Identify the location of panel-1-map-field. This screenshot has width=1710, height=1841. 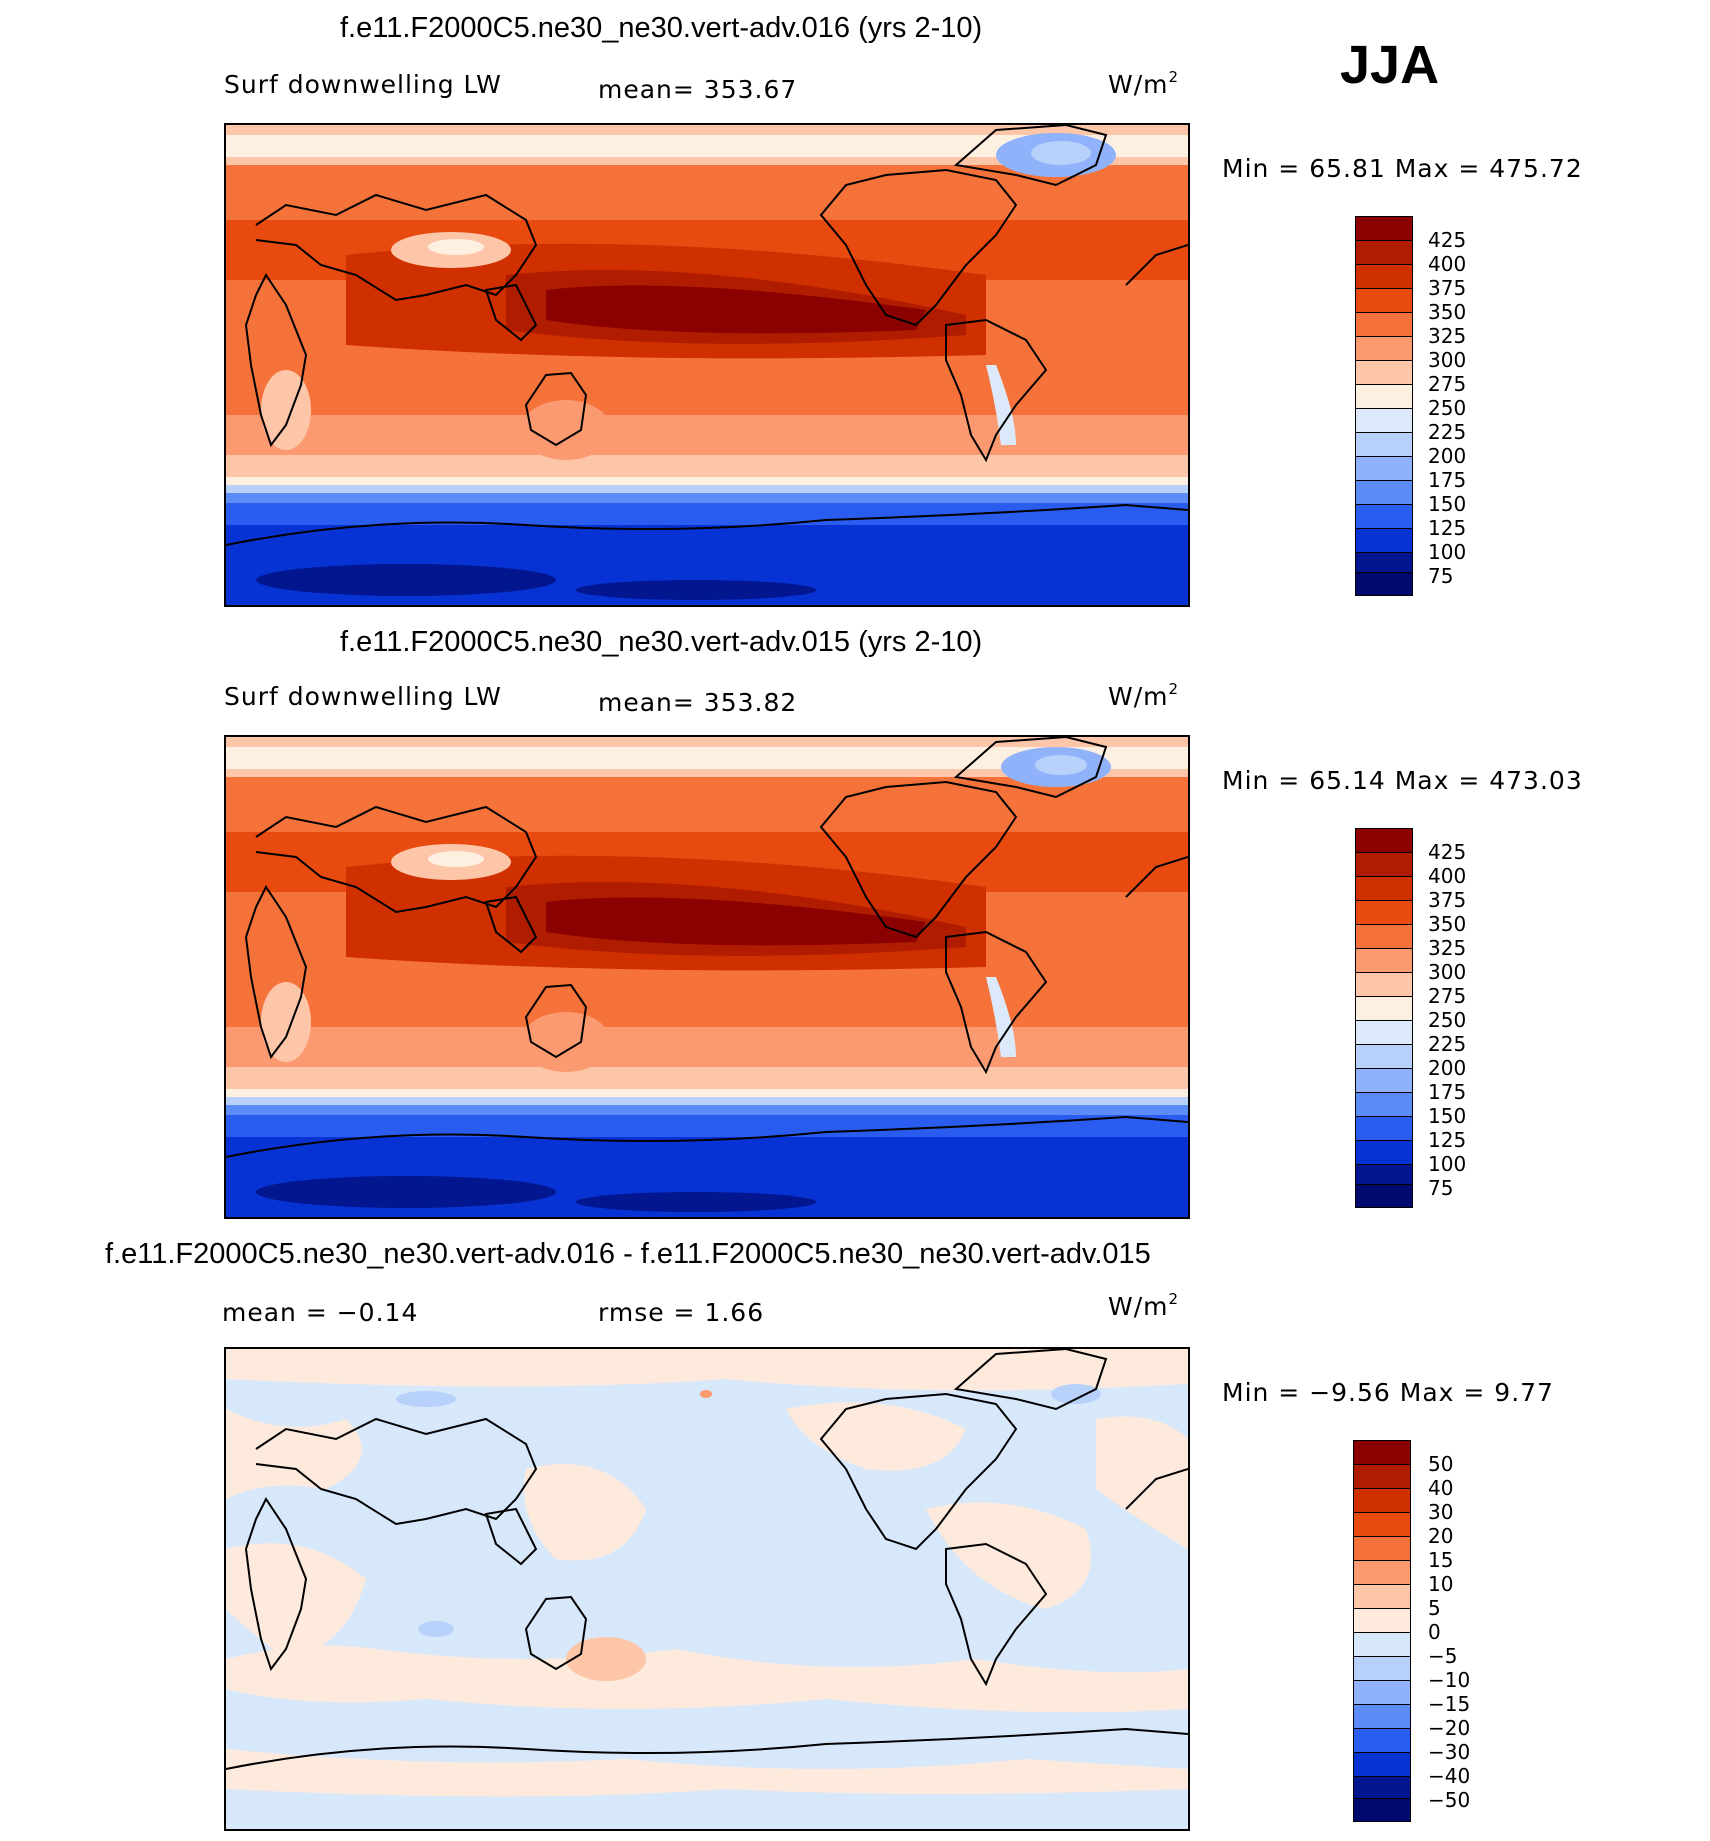
(707, 365).